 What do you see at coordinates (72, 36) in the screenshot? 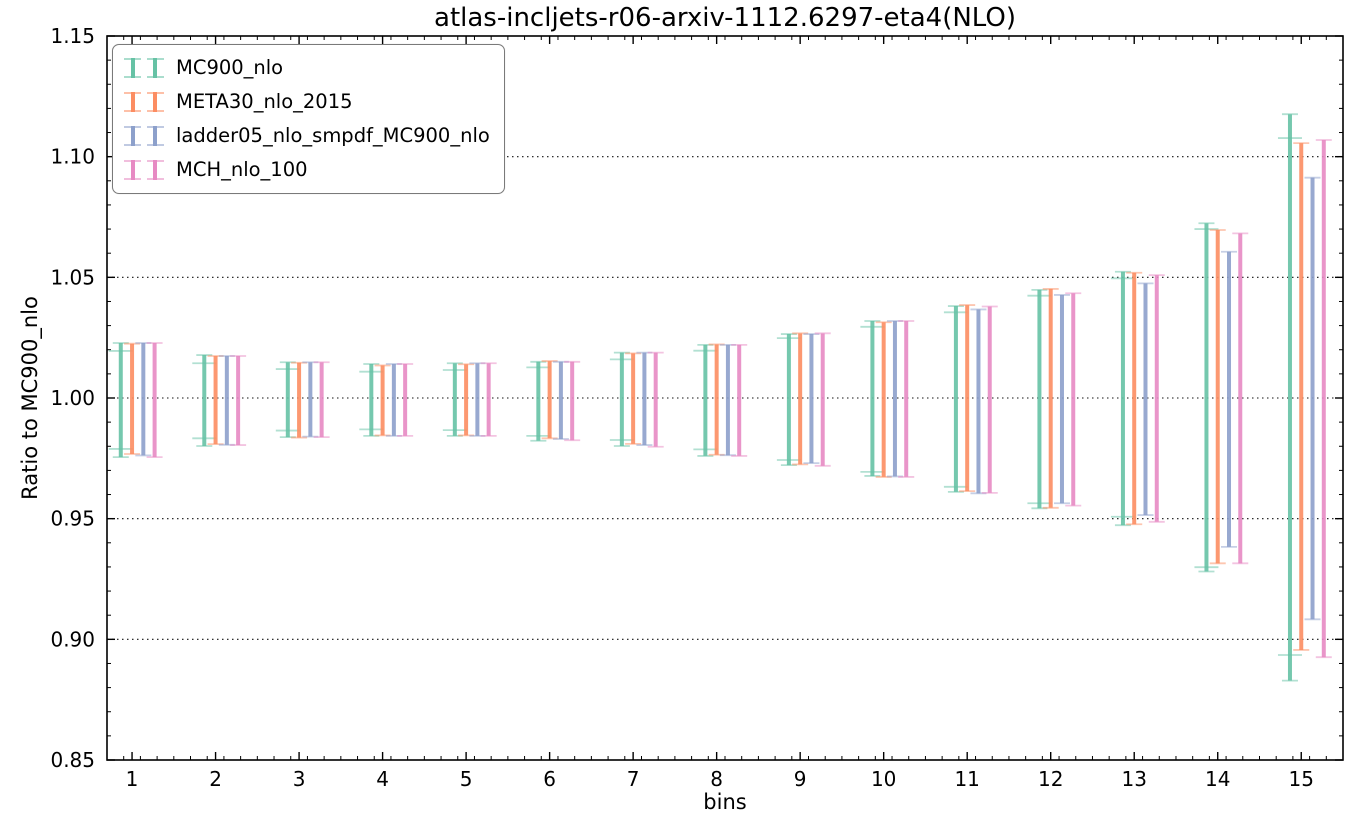
I see `y-tick-label: 1.15` at bounding box center [72, 36].